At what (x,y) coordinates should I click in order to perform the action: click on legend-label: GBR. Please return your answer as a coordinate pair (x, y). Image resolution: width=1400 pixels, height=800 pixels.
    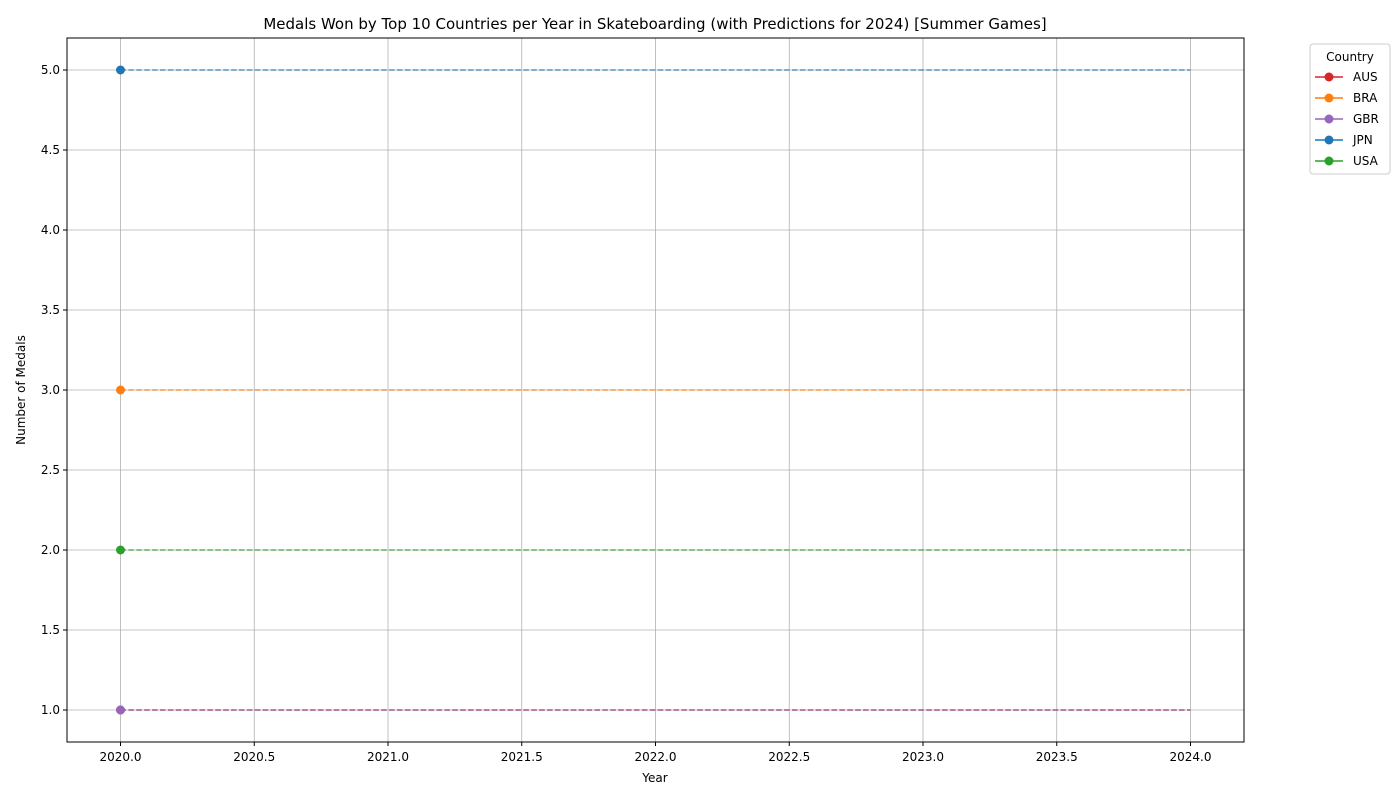
    Looking at the image, I should click on (1366, 119).